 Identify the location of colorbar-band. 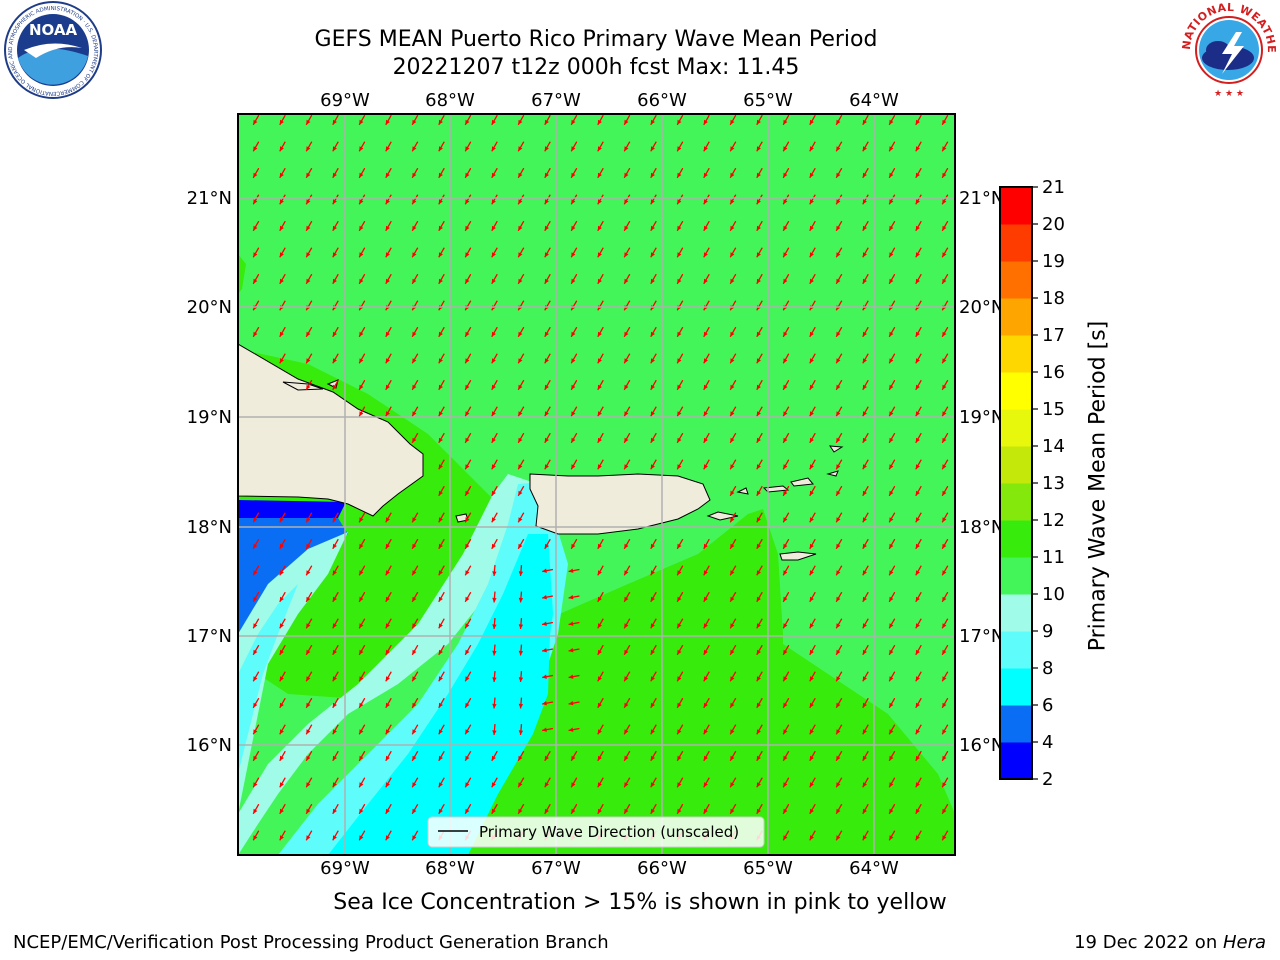
(1016, 465).